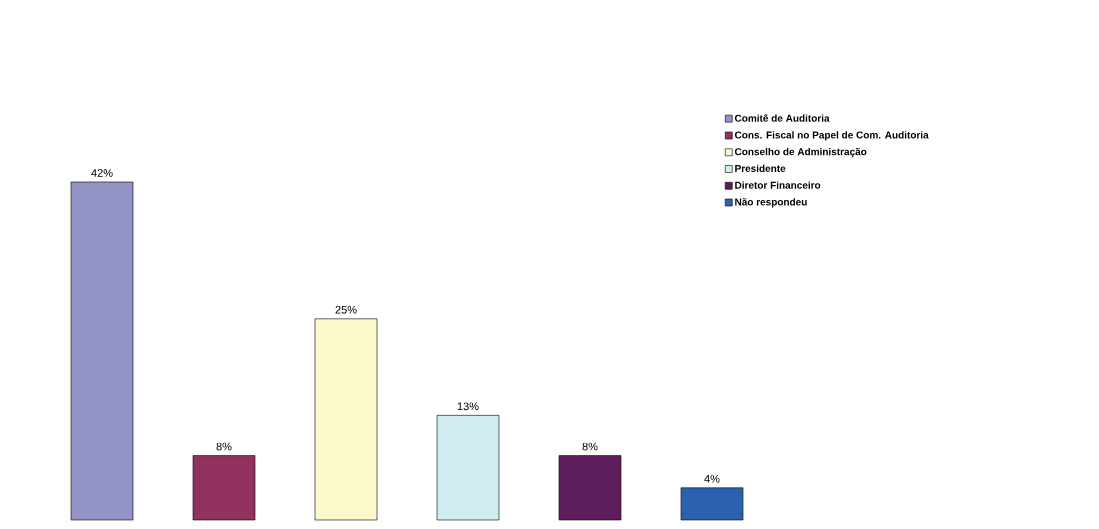  Describe the element at coordinates (468, 406) in the screenshot. I see `data-label: 13%` at that location.